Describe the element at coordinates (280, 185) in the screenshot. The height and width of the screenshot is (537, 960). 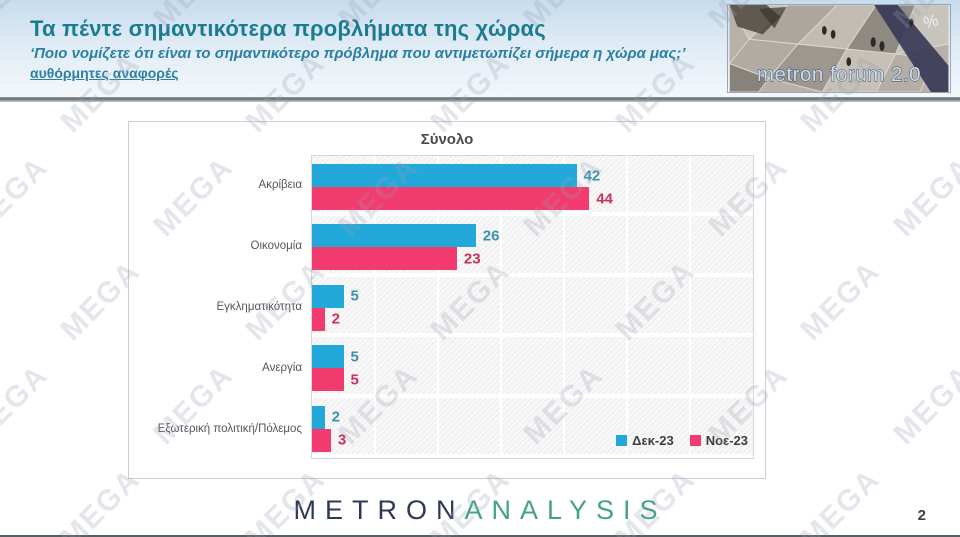
I see `category-label: Ακρίβεια` at that location.